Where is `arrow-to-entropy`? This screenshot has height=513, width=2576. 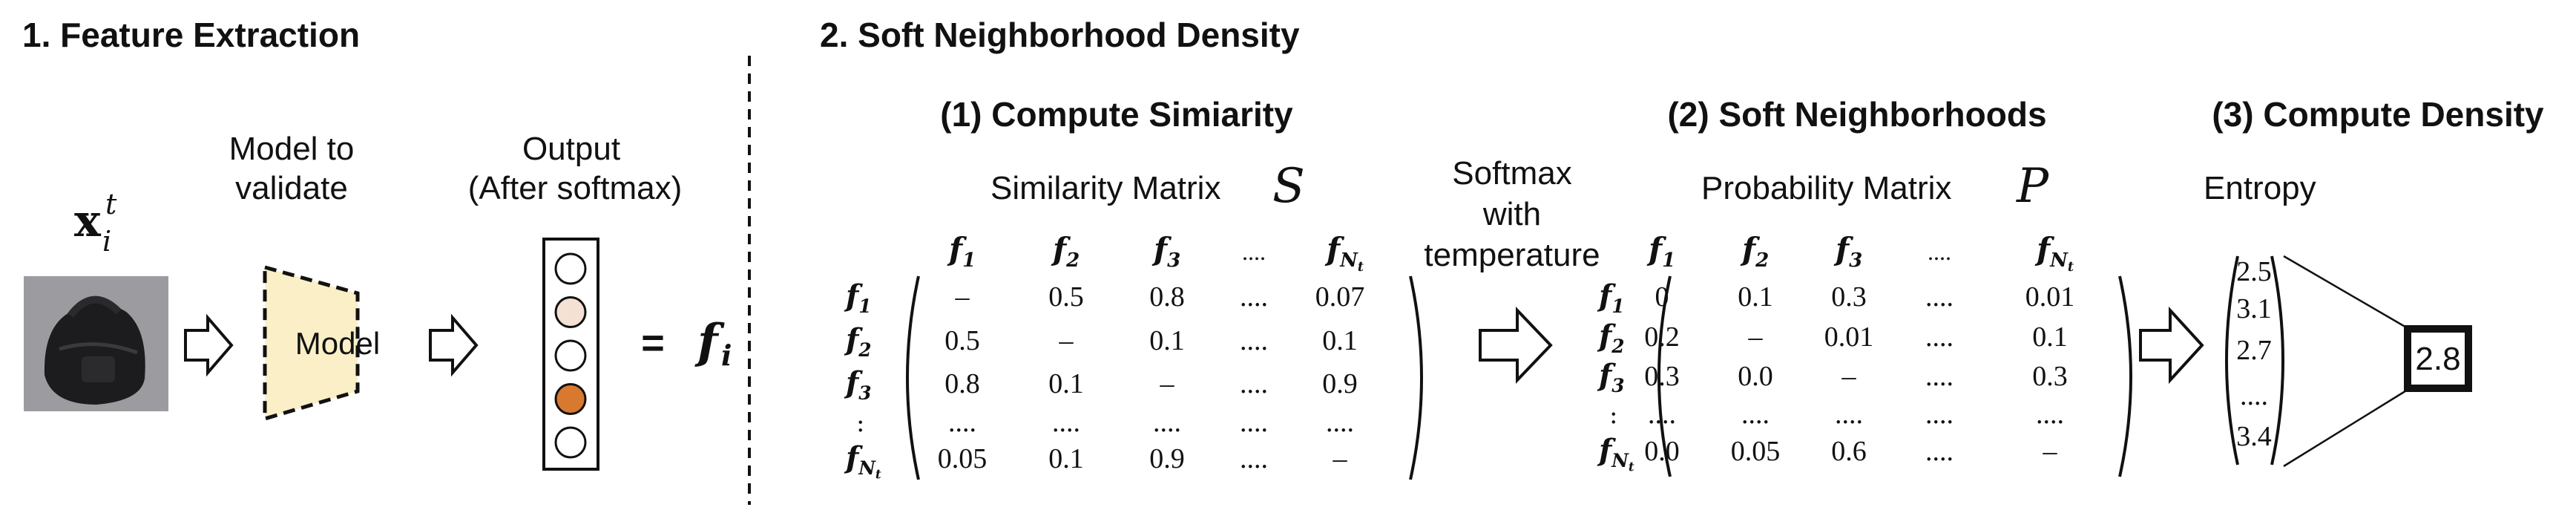 arrow-to-entropy is located at coordinates (2171, 345).